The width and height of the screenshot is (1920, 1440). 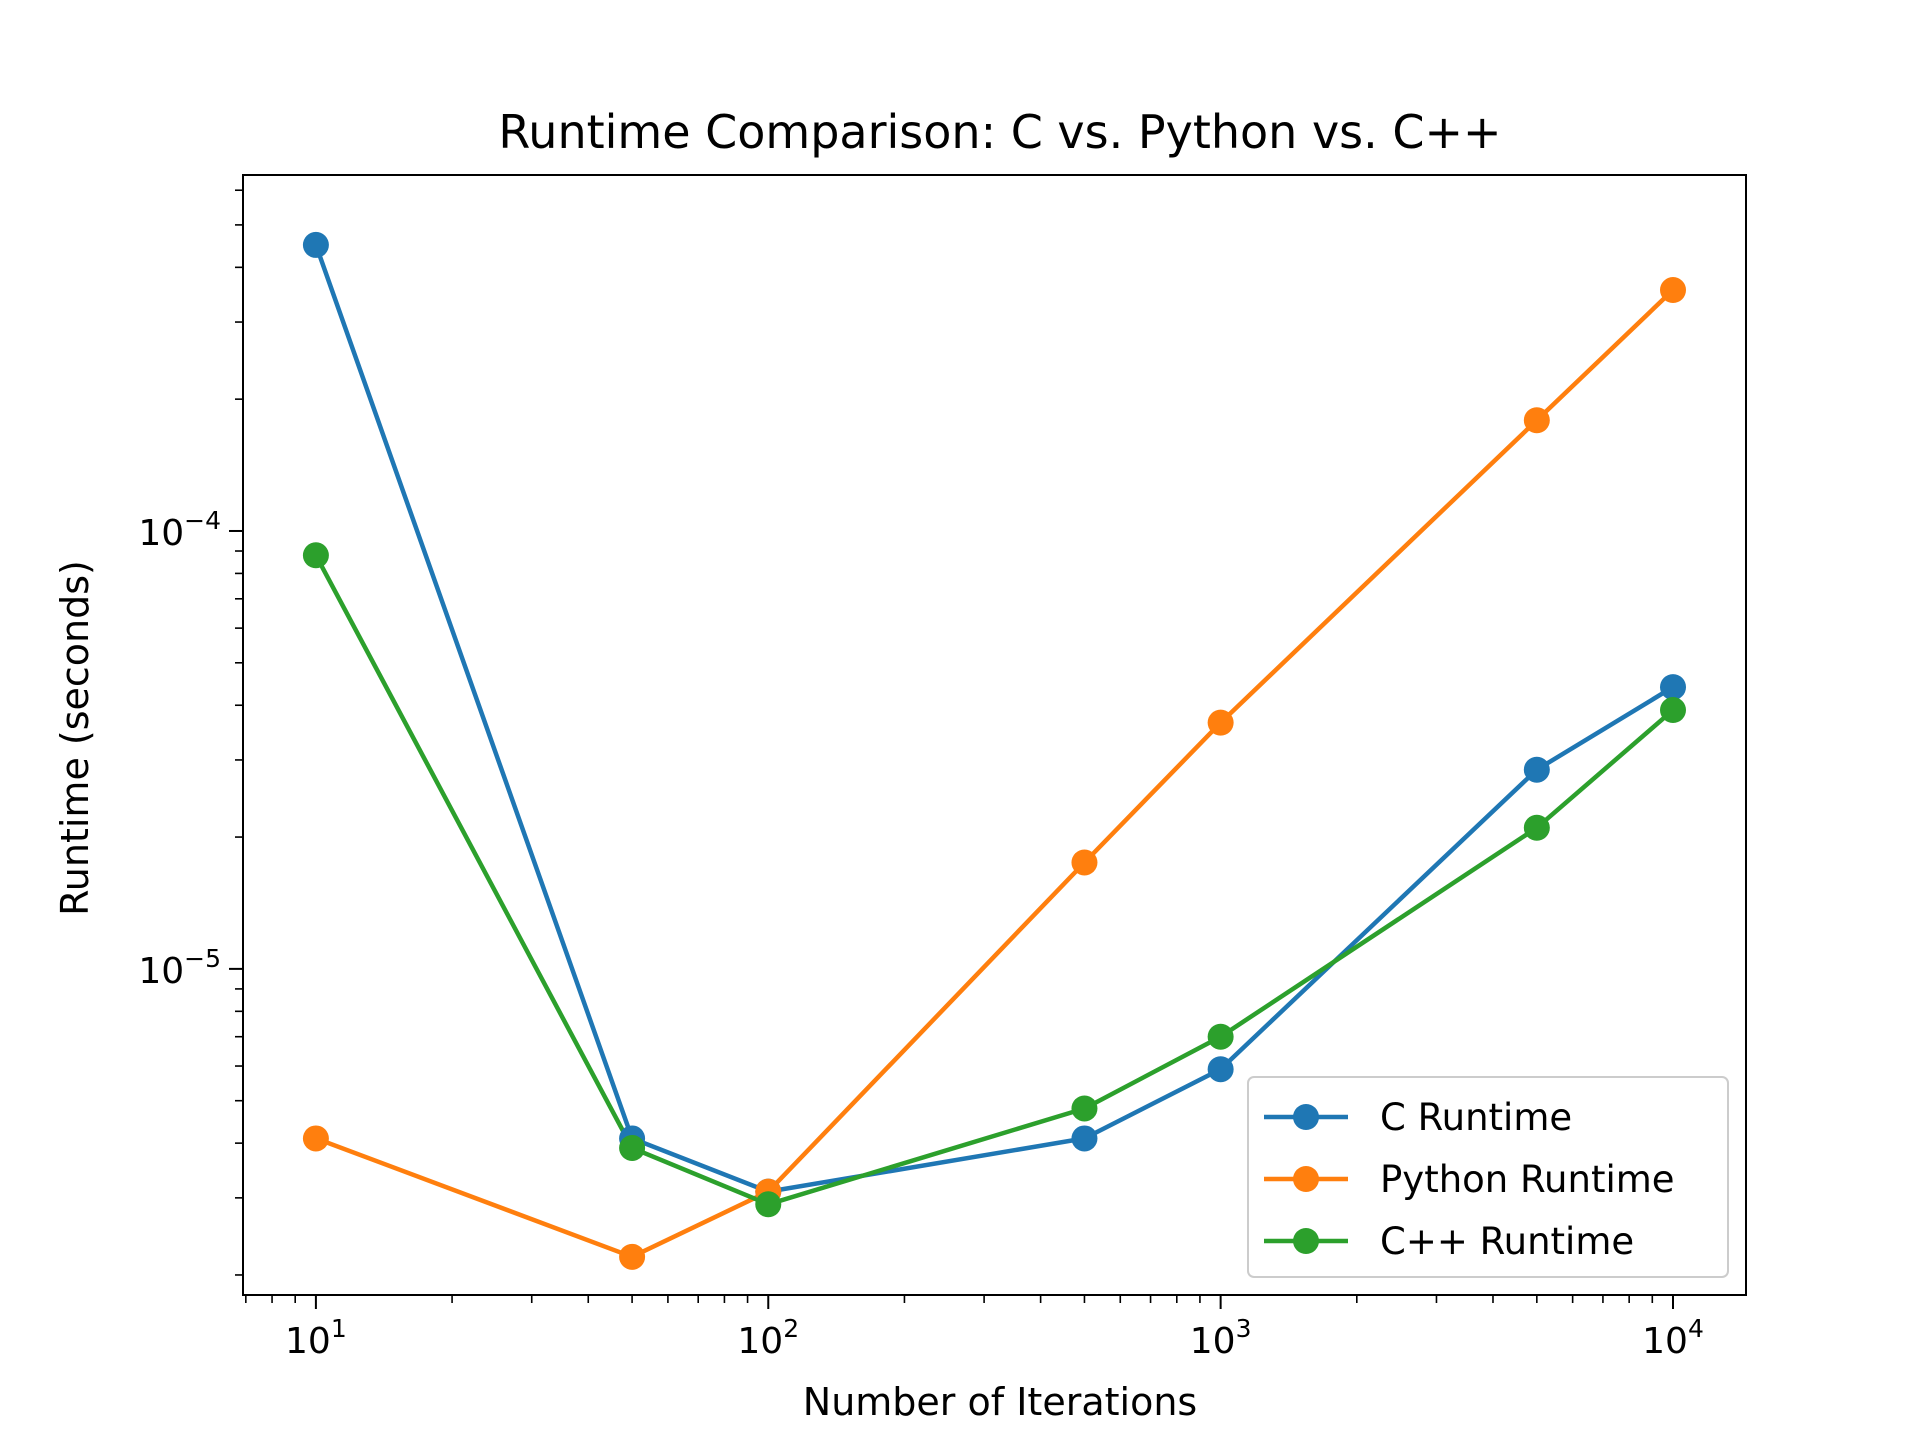 I want to click on y-axis-label: Runtime (seconds), so click(x=75, y=738).